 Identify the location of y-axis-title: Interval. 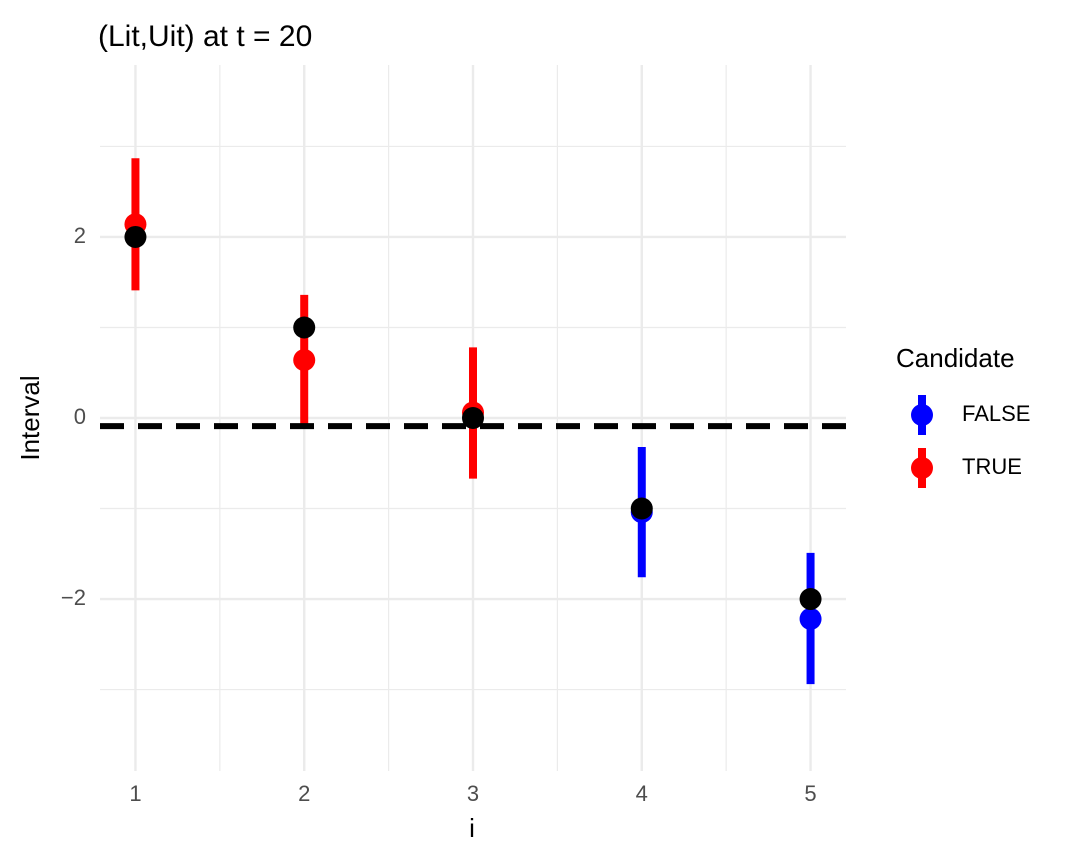
(30, 417).